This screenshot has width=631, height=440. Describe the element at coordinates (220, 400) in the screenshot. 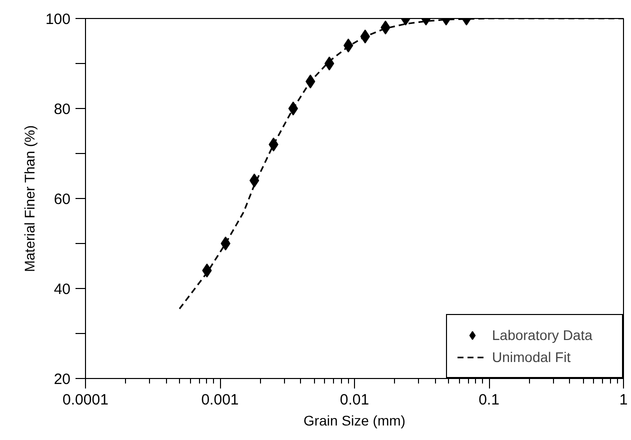

I see `x-tick-label: 0.001` at that location.